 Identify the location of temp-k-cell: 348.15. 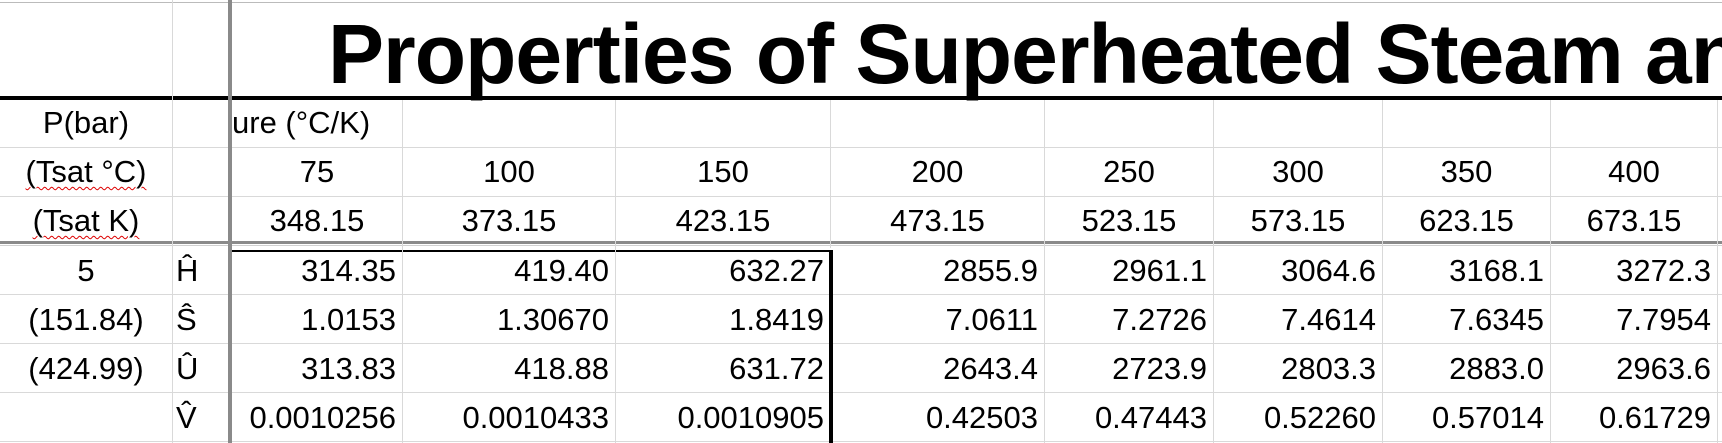
(317, 220).